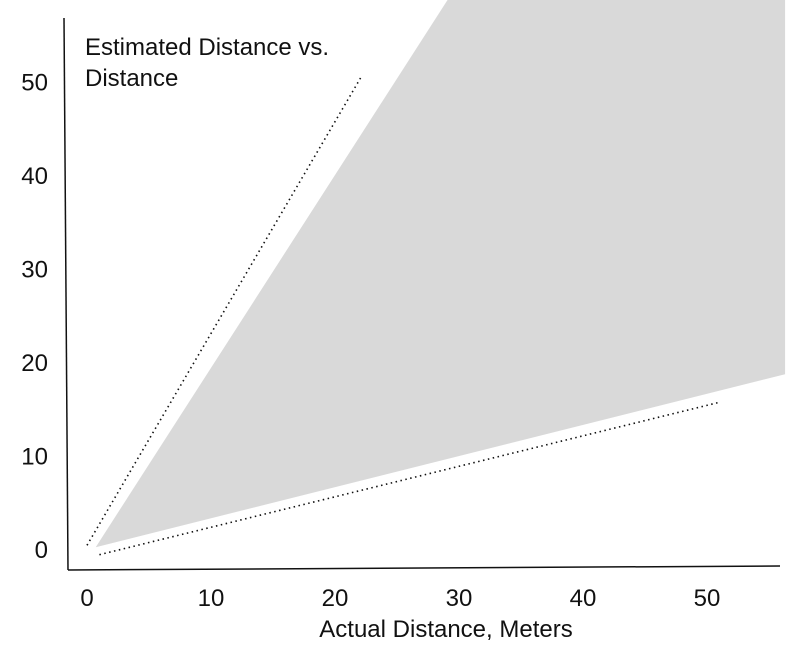 The width and height of the screenshot is (786, 654). Describe the element at coordinates (335, 598) in the screenshot. I see `x-tick-label: 20` at that location.